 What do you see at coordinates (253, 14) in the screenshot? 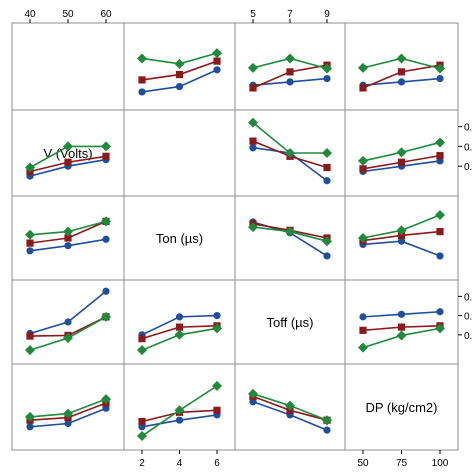
I see `x-tick-label: 5` at bounding box center [253, 14].